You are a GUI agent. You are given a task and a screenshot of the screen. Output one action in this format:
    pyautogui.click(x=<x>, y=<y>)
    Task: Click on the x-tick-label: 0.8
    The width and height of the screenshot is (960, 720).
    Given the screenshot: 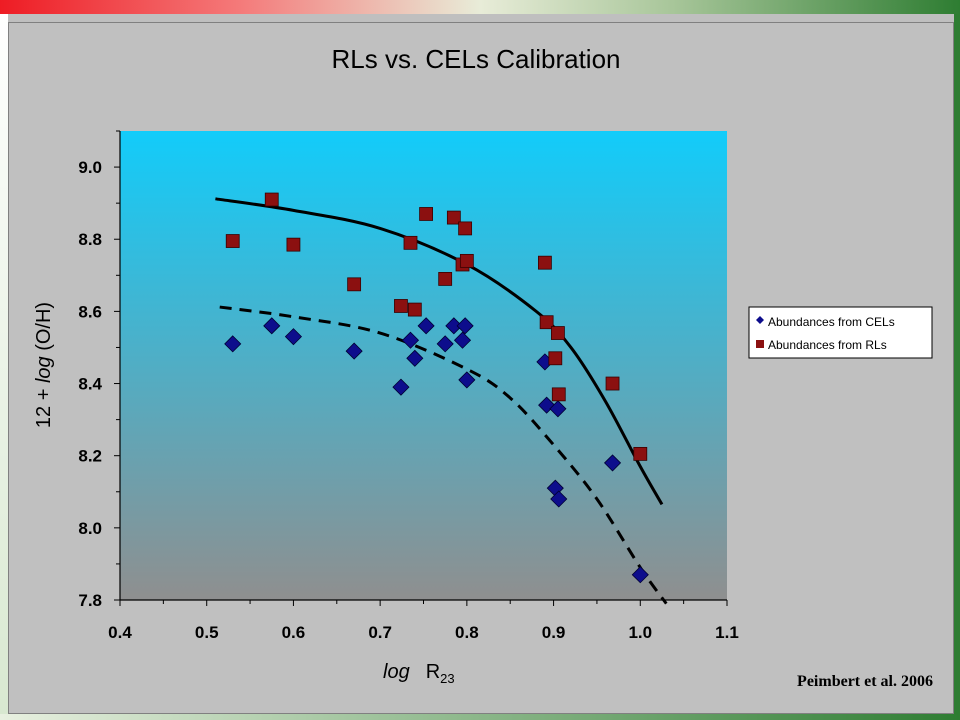 What is the action you would take?
    pyautogui.click(x=467, y=632)
    